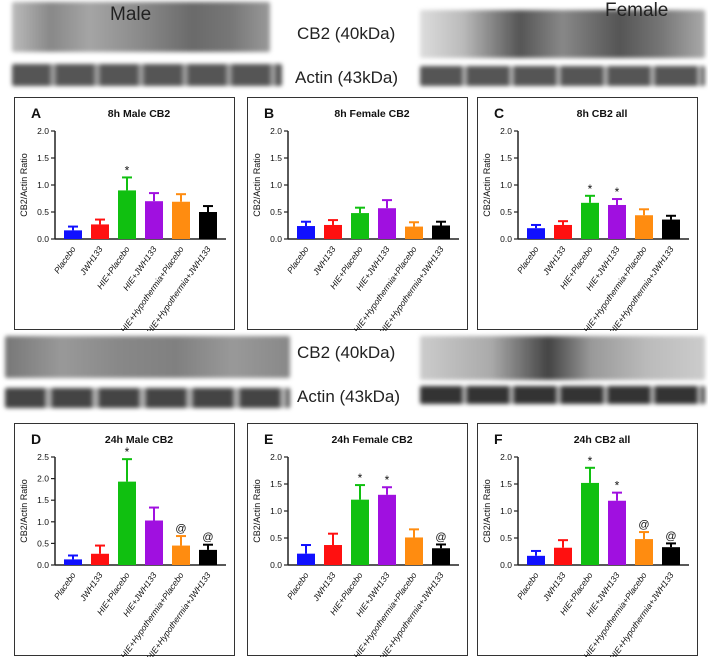 The height and width of the screenshot is (657, 708). Describe the element at coordinates (562, 395) in the screenshot. I see `blot-actin-female-24h` at that location.